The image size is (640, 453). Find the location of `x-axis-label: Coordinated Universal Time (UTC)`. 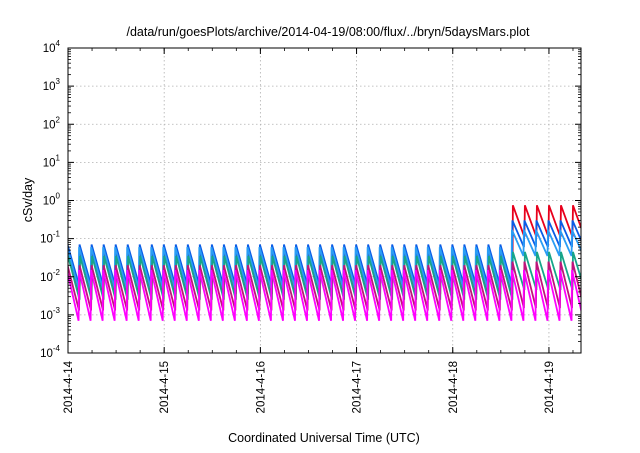

x-axis-label: Coordinated Universal Time (UTC) is located at coordinates (324, 438).